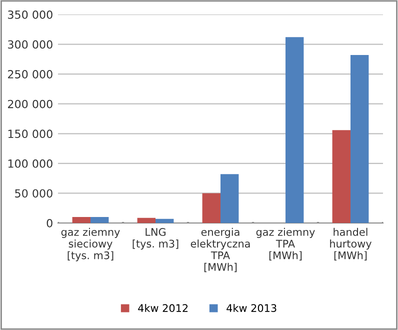 This screenshot has height=330, width=398. I want to click on y-tick-label: 250 000, so click(30, 74).